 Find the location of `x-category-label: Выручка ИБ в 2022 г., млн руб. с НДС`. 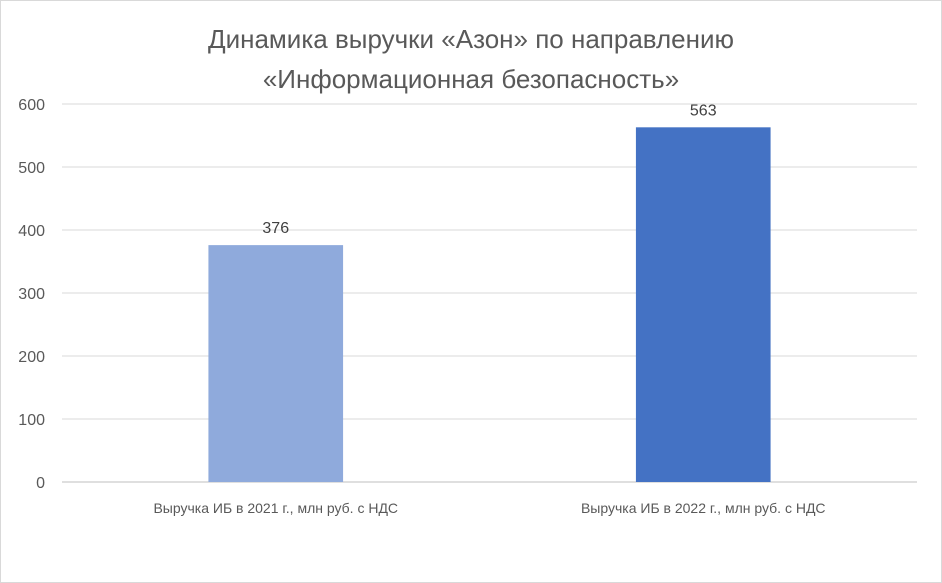

x-category-label: Выручка ИБ в 2022 г., млн руб. с НДС is located at coordinates (703, 508).